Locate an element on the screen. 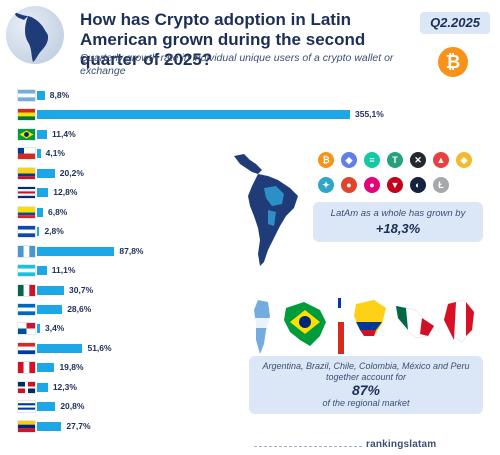  chile-flag is located at coordinates (26, 154).